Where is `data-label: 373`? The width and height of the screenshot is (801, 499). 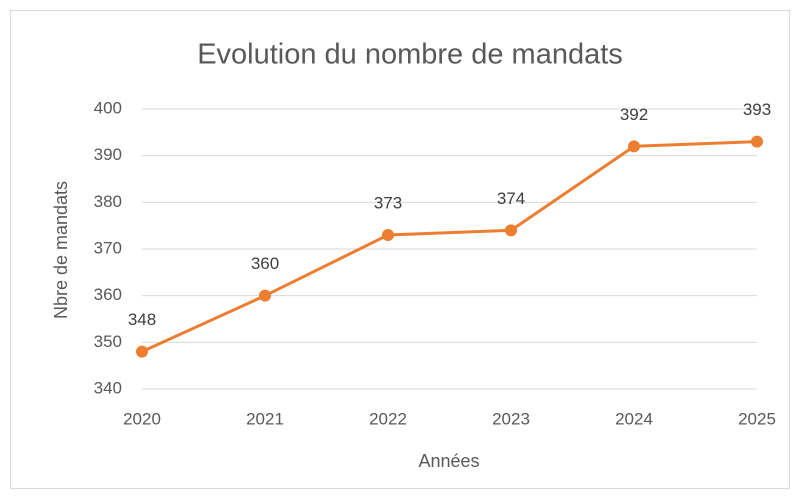
data-label: 373 is located at coordinates (388, 202).